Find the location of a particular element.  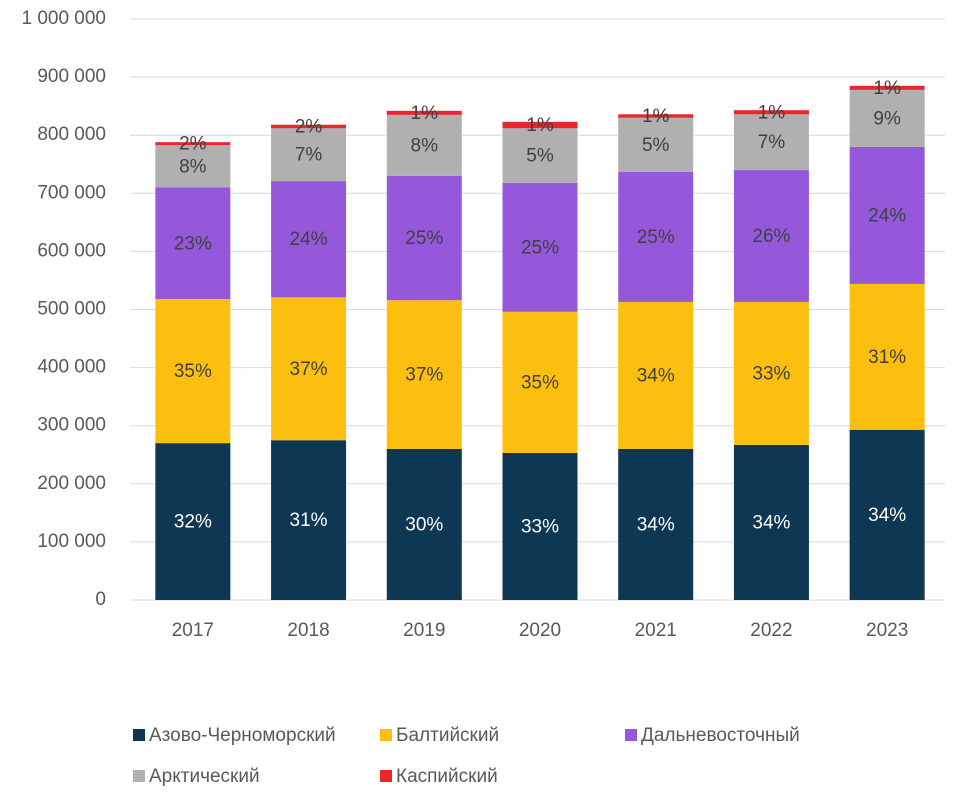

legend-label: Азово-Черноморский is located at coordinates (242, 735).